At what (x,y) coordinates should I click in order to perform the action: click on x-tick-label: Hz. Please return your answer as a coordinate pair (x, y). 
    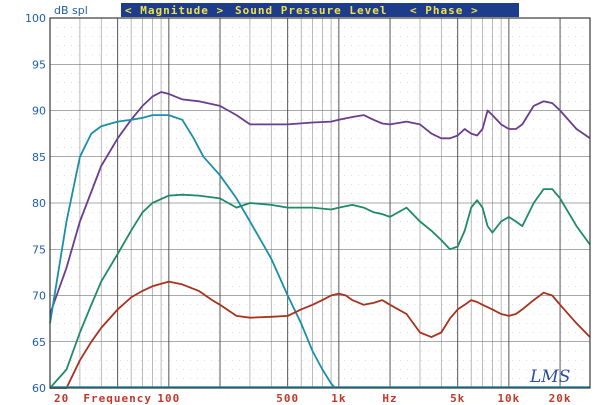
    Looking at the image, I should click on (389, 398).